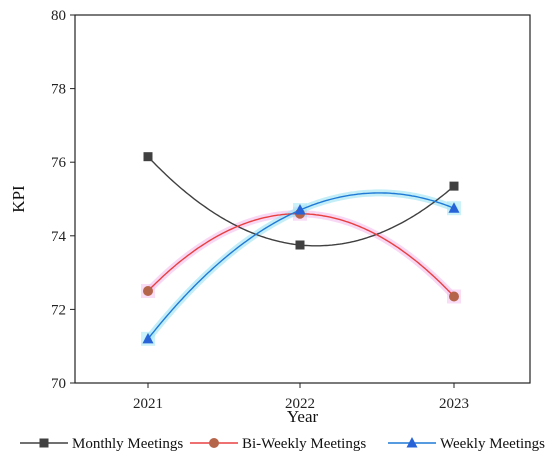 The image size is (550, 468). Describe the element at coordinates (58, 384) in the screenshot. I see `y-tick-label: 70` at that location.